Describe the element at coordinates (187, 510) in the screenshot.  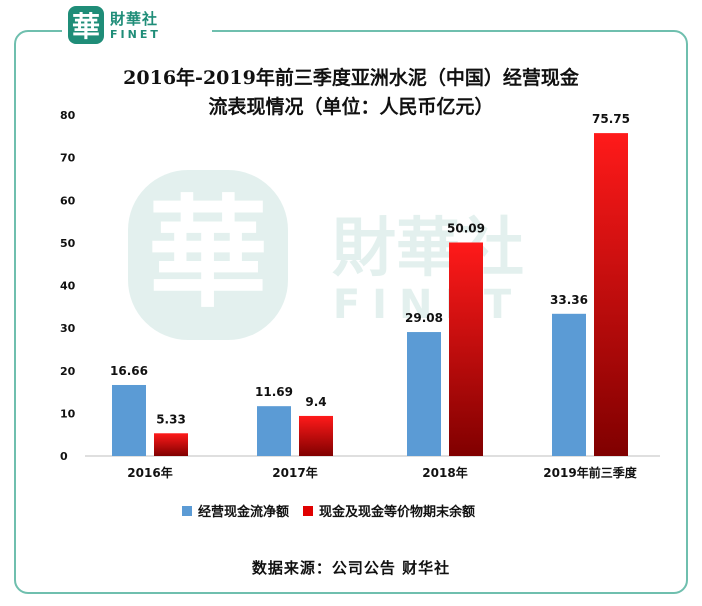
I see `legend-swatch-blue` at that location.